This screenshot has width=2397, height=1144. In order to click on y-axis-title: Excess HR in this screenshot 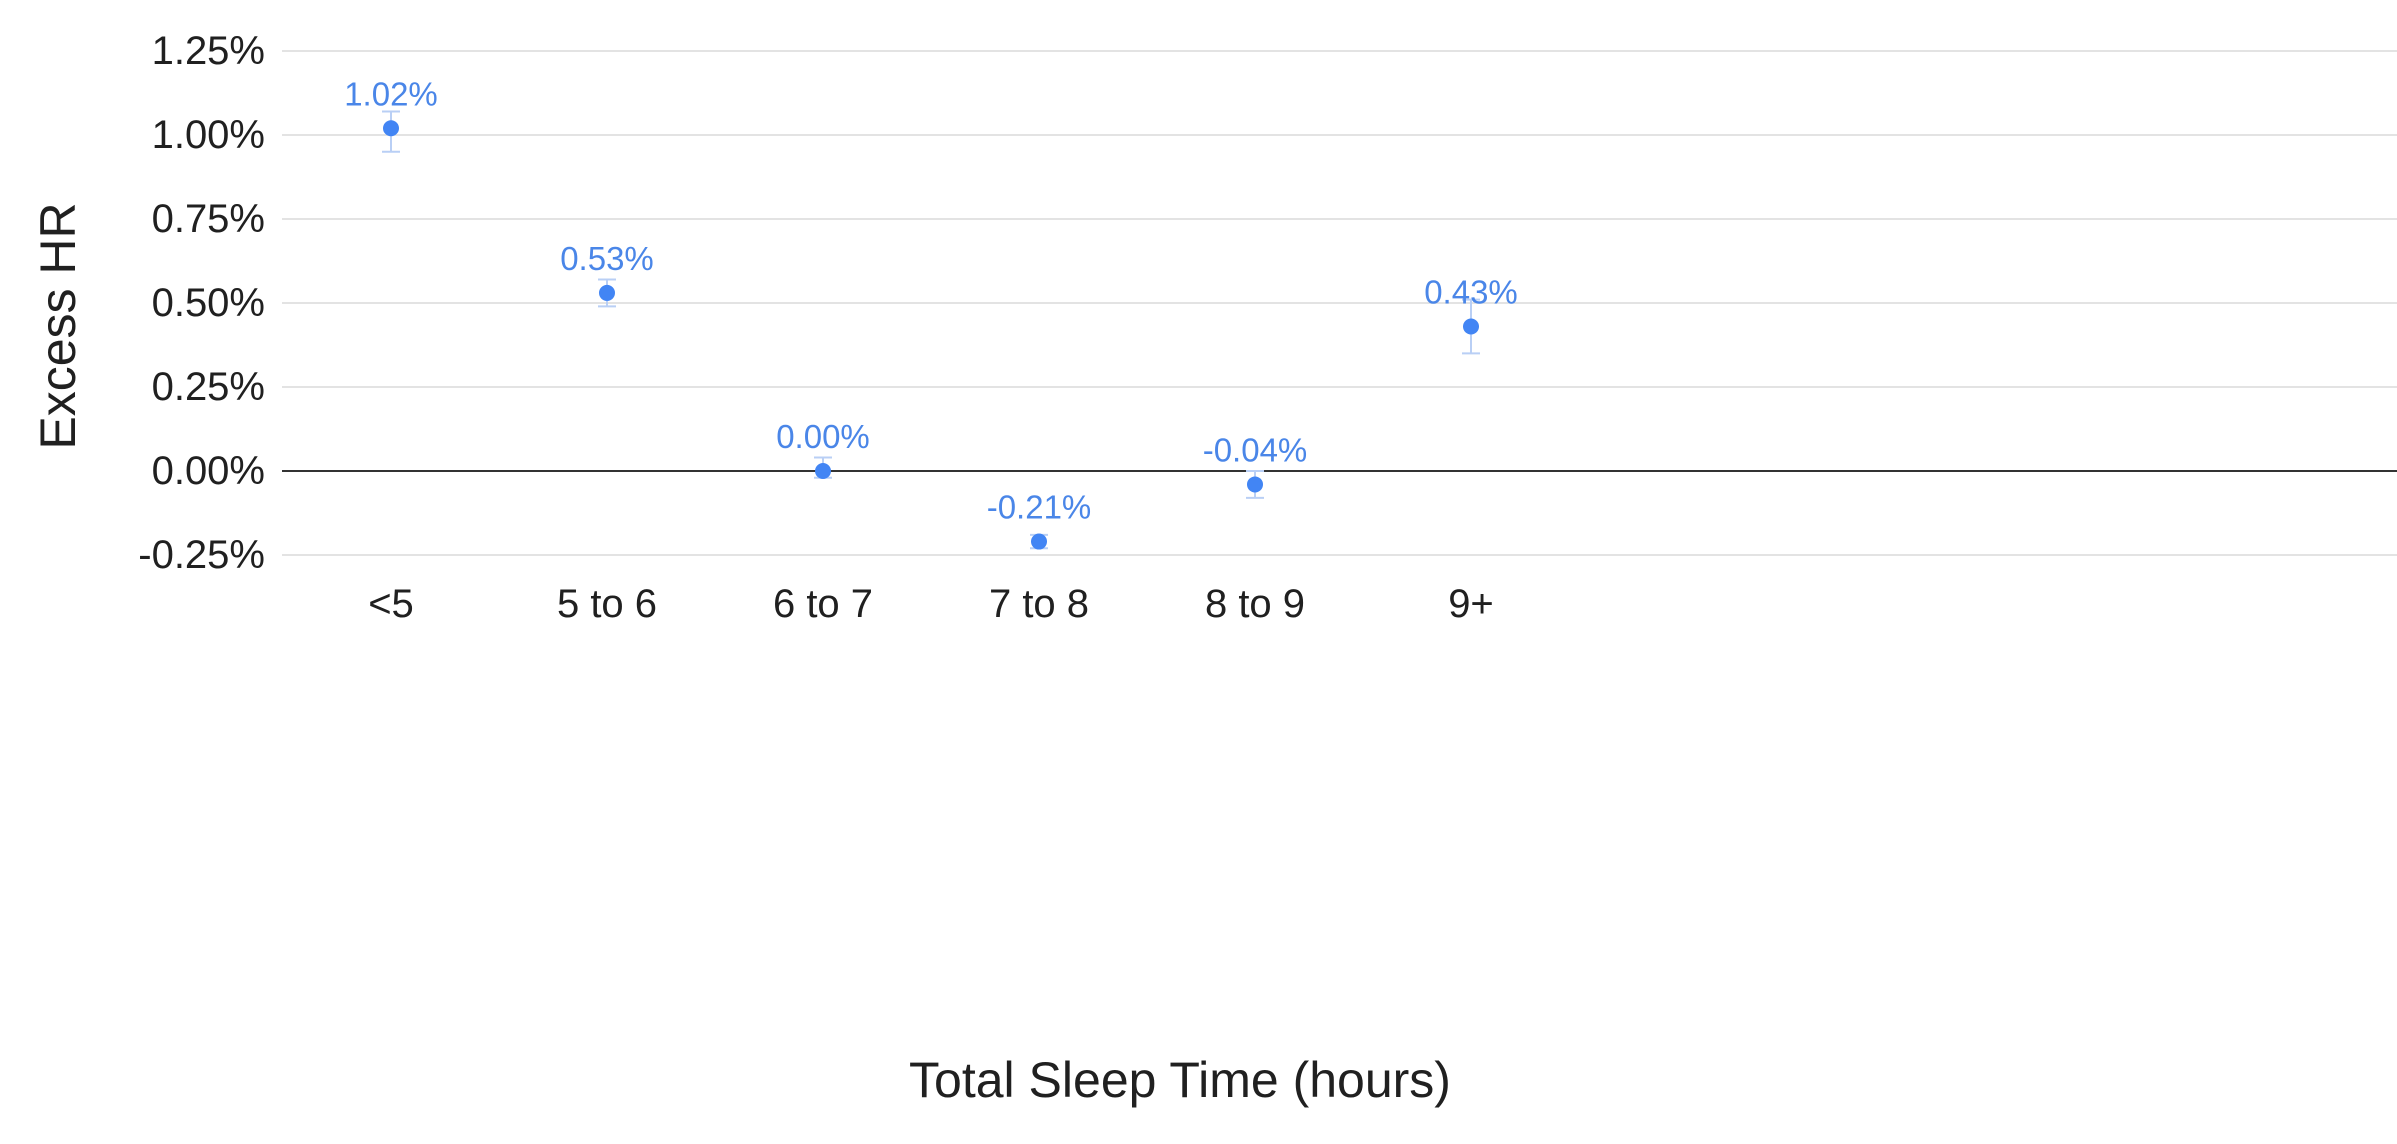, I will do `click(58, 325)`.